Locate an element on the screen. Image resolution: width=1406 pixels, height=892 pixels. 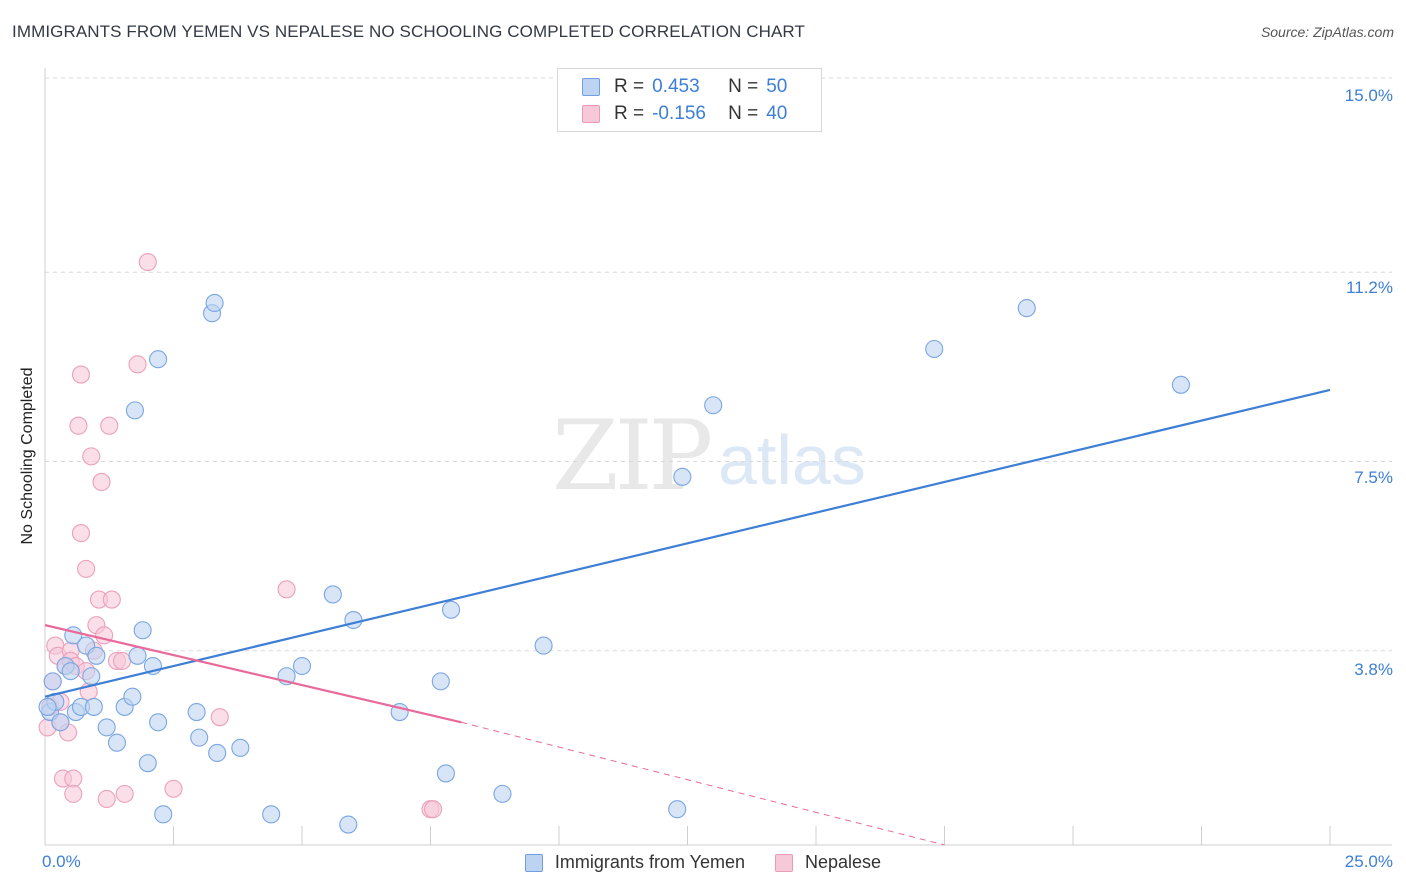
series-legend: Immigrants from Yemen Nepalese is located at coordinates (703, 862).